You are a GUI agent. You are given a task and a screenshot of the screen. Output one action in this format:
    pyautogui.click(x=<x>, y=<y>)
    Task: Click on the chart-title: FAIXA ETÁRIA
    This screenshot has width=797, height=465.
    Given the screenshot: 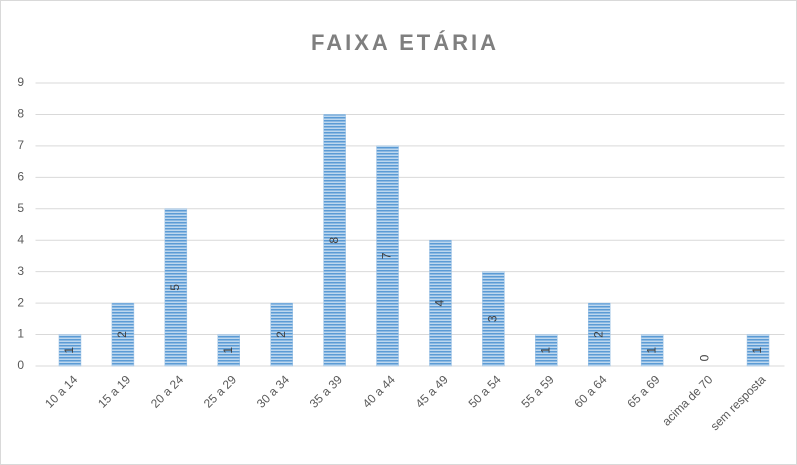 What is the action you would take?
    pyautogui.click(x=405, y=42)
    